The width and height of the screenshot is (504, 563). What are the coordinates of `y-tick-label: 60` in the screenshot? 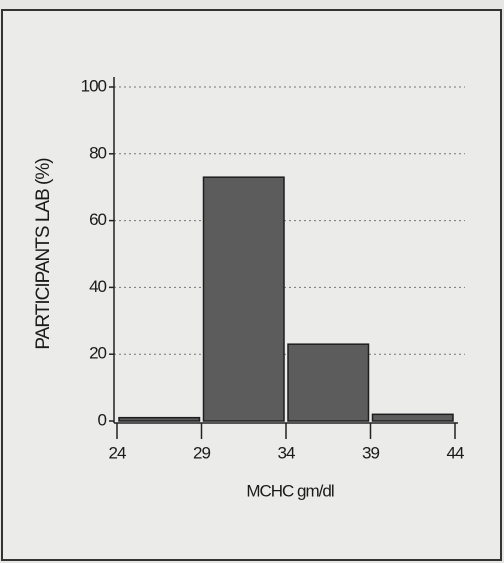 It's located at (97, 219).